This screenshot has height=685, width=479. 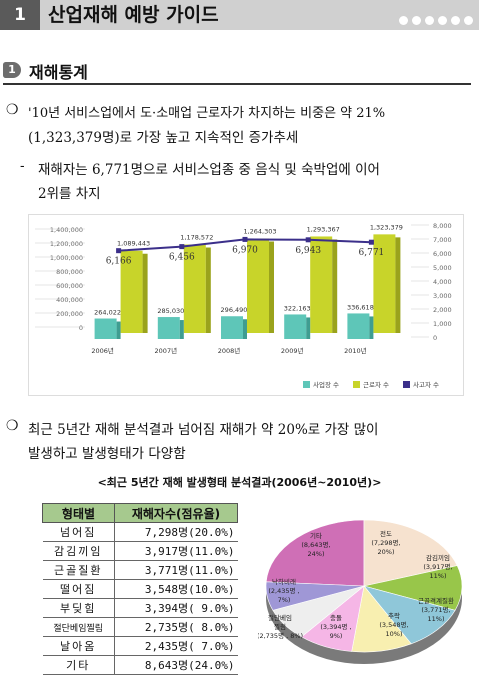 I want to click on bar-workers-label: 1,264,303, so click(x=259, y=231).